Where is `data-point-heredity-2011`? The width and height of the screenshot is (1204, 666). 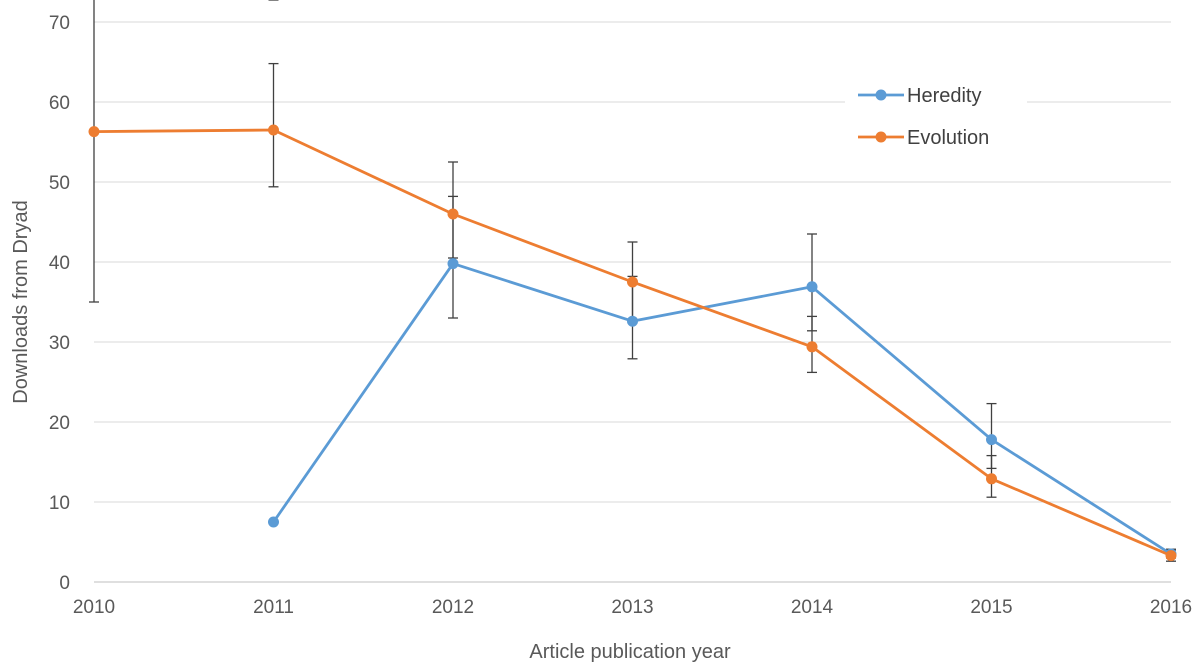
data-point-heredity-2011 is located at coordinates (273, 522).